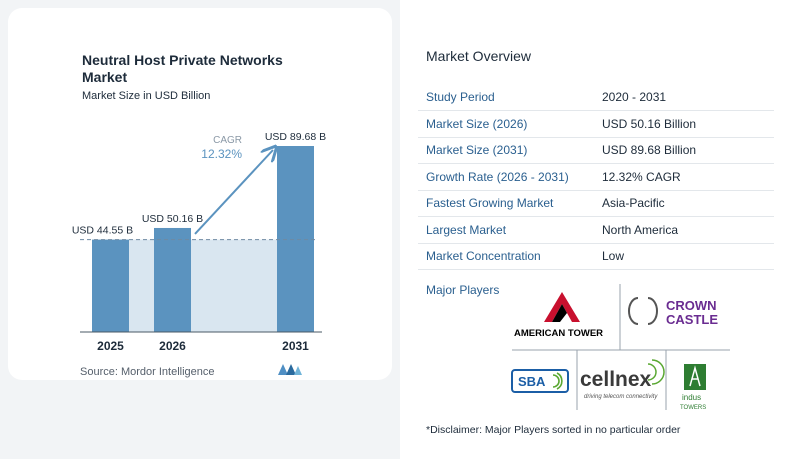  What do you see at coordinates (110, 285) in the screenshot?
I see `bar-2025` at bounding box center [110, 285].